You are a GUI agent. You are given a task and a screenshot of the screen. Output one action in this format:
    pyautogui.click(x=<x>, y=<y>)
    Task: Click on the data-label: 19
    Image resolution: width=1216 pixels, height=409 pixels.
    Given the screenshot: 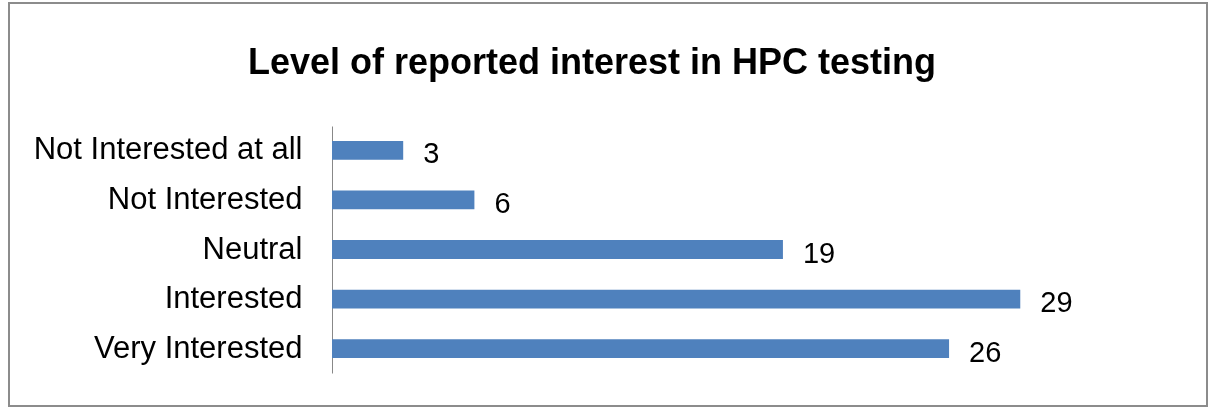 What is the action you would take?
    pyautogui.click(x=819, y=252)
    